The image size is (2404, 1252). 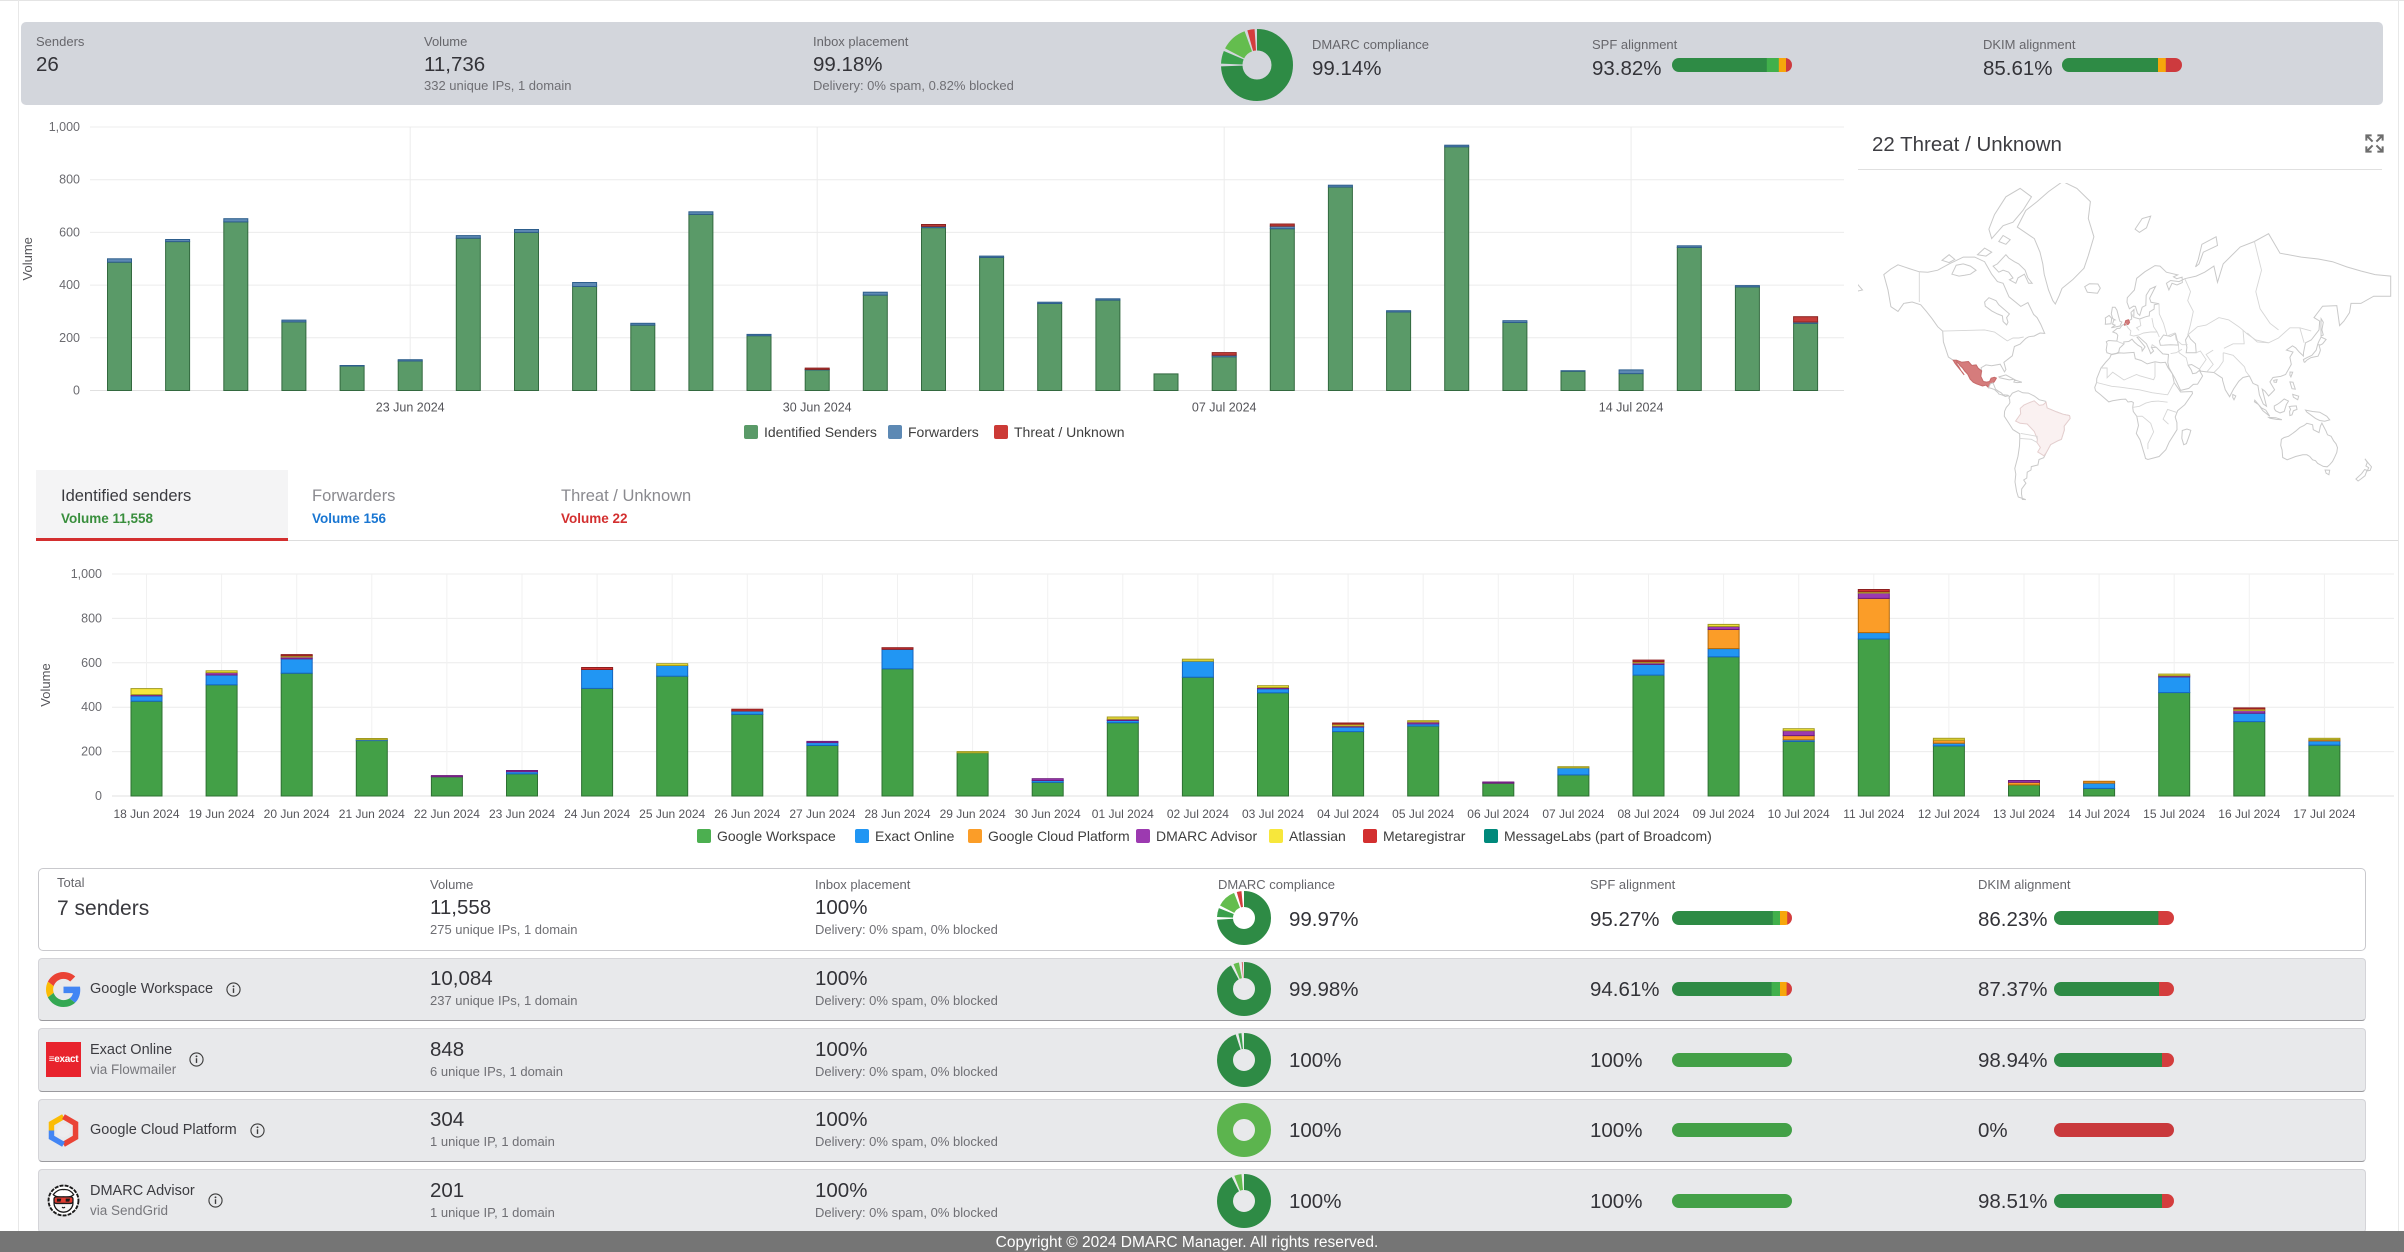 What do you see at coordinates (1949, 814) in the screenshot?
I see `svg-text: 12 Jul 2024` at bounding box center [1949, 814].